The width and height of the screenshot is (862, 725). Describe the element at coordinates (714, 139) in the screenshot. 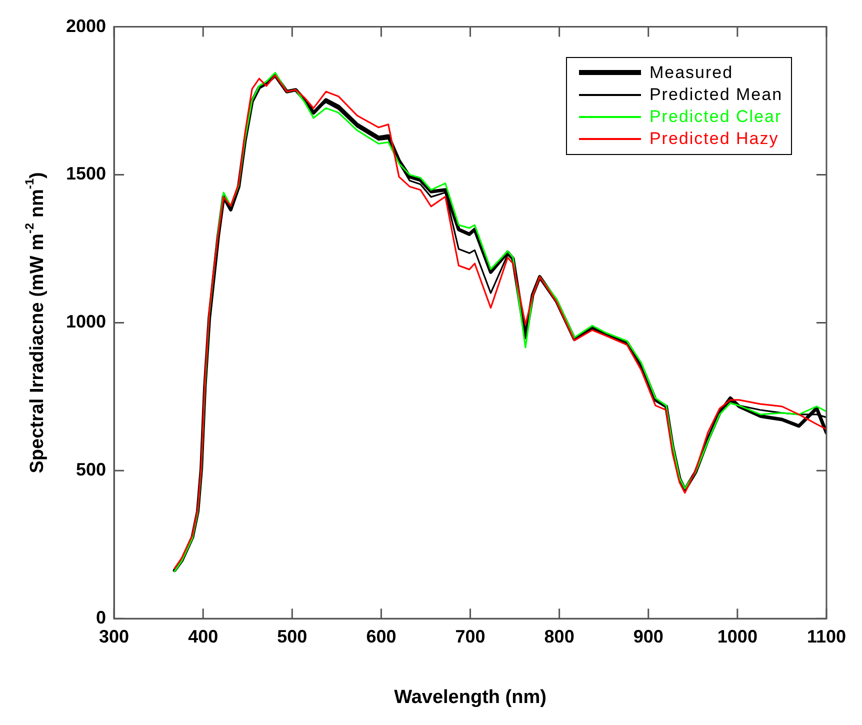

I see `legend-label: Predicted Hazy` at that location.